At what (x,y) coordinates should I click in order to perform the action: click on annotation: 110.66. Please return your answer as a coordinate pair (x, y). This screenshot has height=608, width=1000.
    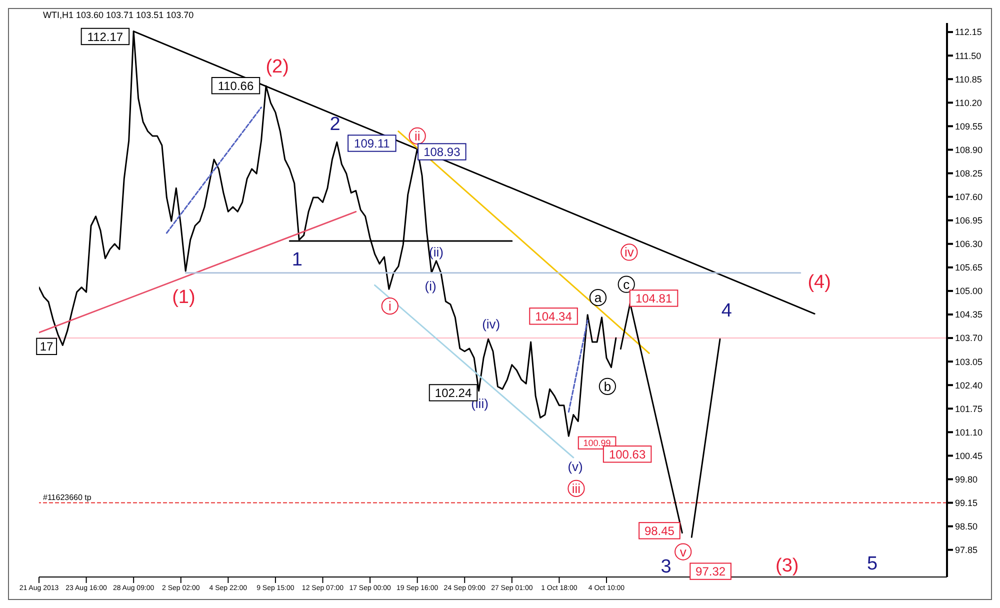
    Looking at the image, I should click on (236, 85).